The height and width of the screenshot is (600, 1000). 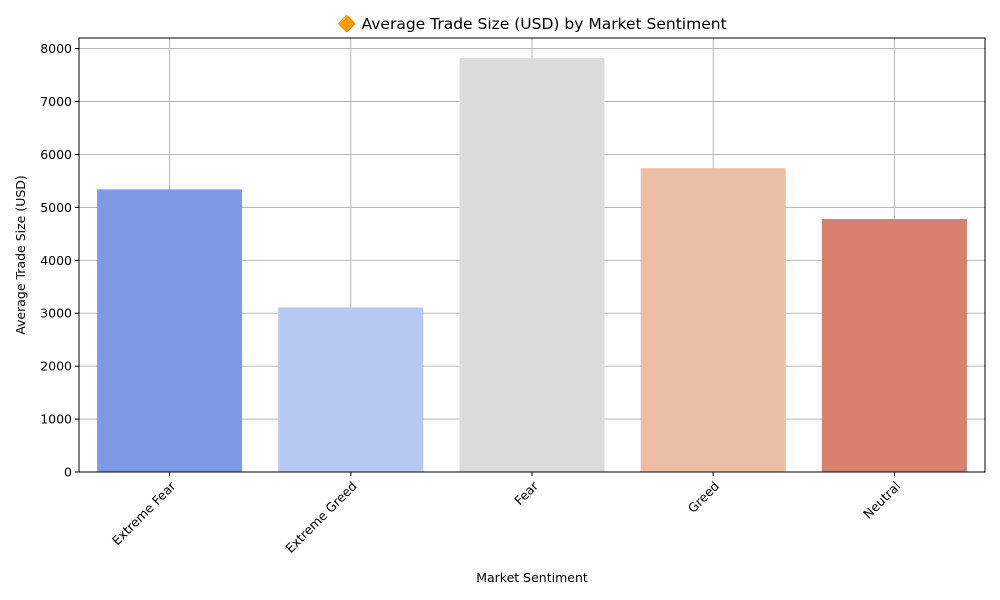 I want to click on x-tick-label: Greed, so click(x=703, y=496).